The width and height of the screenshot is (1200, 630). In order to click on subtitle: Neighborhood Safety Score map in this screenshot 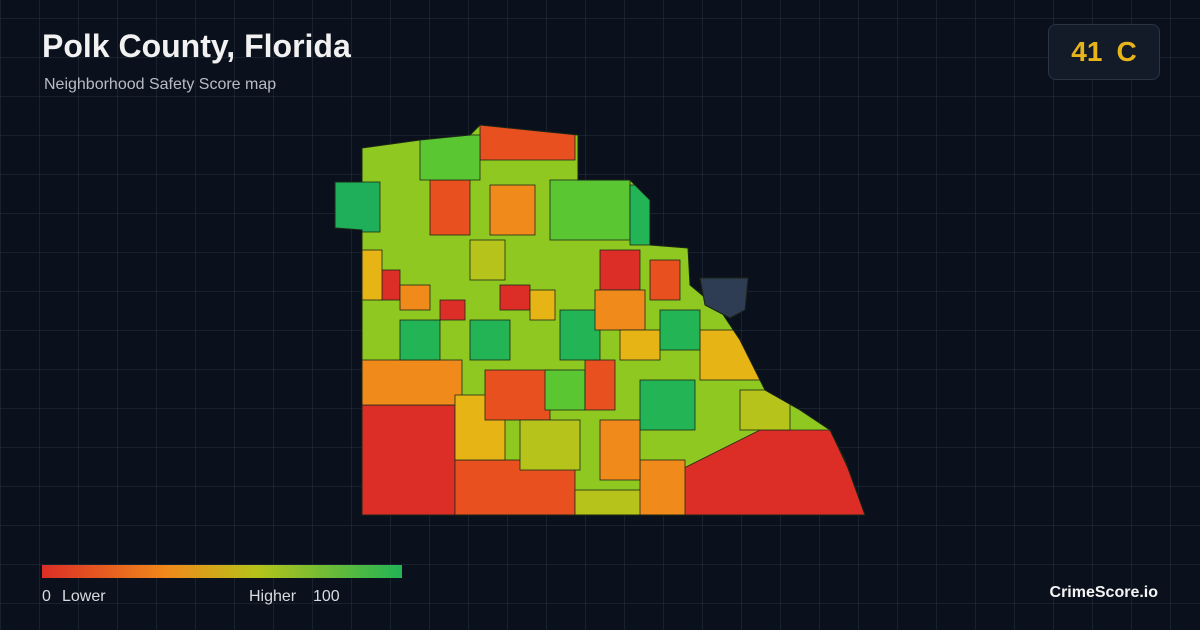, I will do `click(160, 84)`.